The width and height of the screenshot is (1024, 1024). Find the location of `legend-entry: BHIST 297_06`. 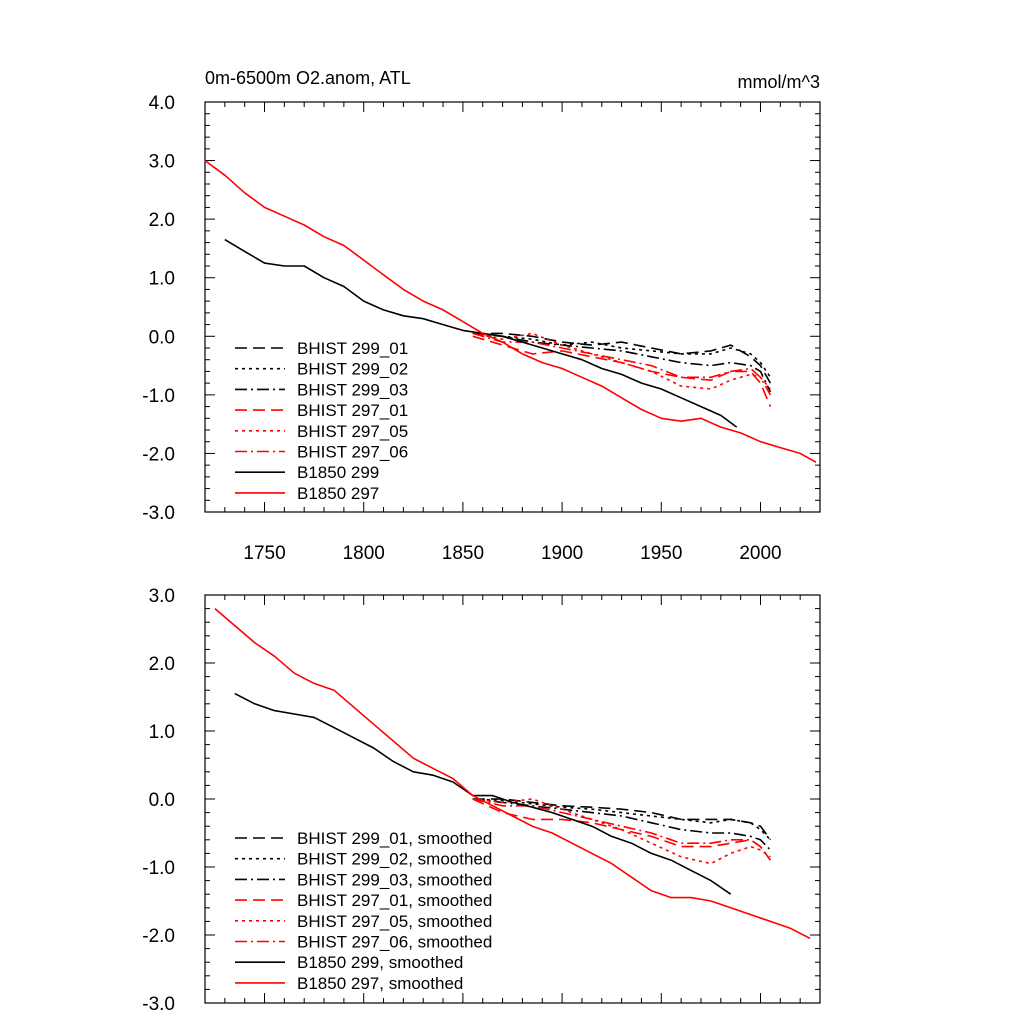

legend-entry: BHIST 297_06 is located at coordinates (352, 452).